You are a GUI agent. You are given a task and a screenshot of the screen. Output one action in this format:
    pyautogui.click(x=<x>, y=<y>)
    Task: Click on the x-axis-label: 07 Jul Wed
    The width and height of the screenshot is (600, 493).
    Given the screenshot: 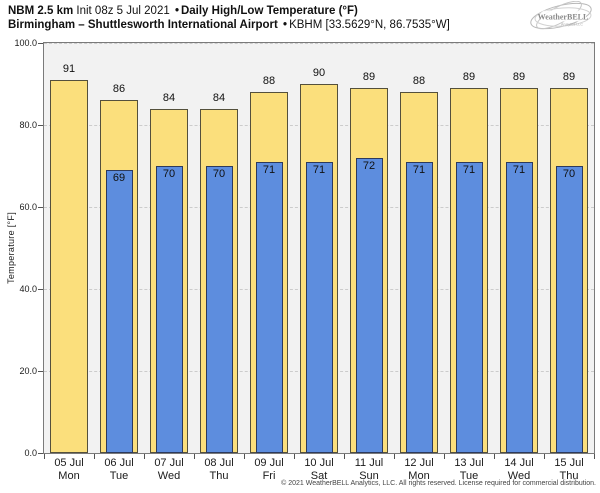 What is the action you would take?
    pyautogui.click(x=169, y=469)
    